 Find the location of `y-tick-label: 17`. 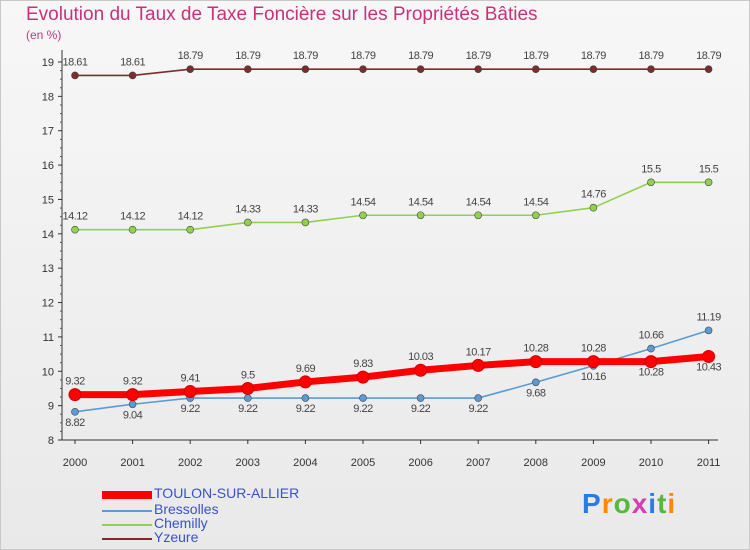

y-tick-label: 17 is located at coordinates (48, 132).